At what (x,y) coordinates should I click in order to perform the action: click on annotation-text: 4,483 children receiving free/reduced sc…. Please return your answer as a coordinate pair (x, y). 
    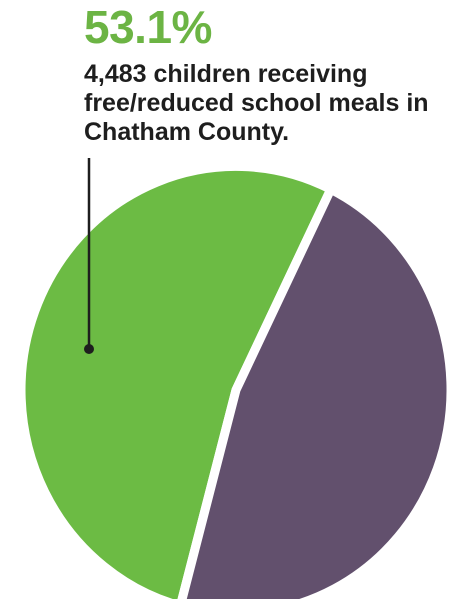
    Looking at the image, I should click on (256, 103).